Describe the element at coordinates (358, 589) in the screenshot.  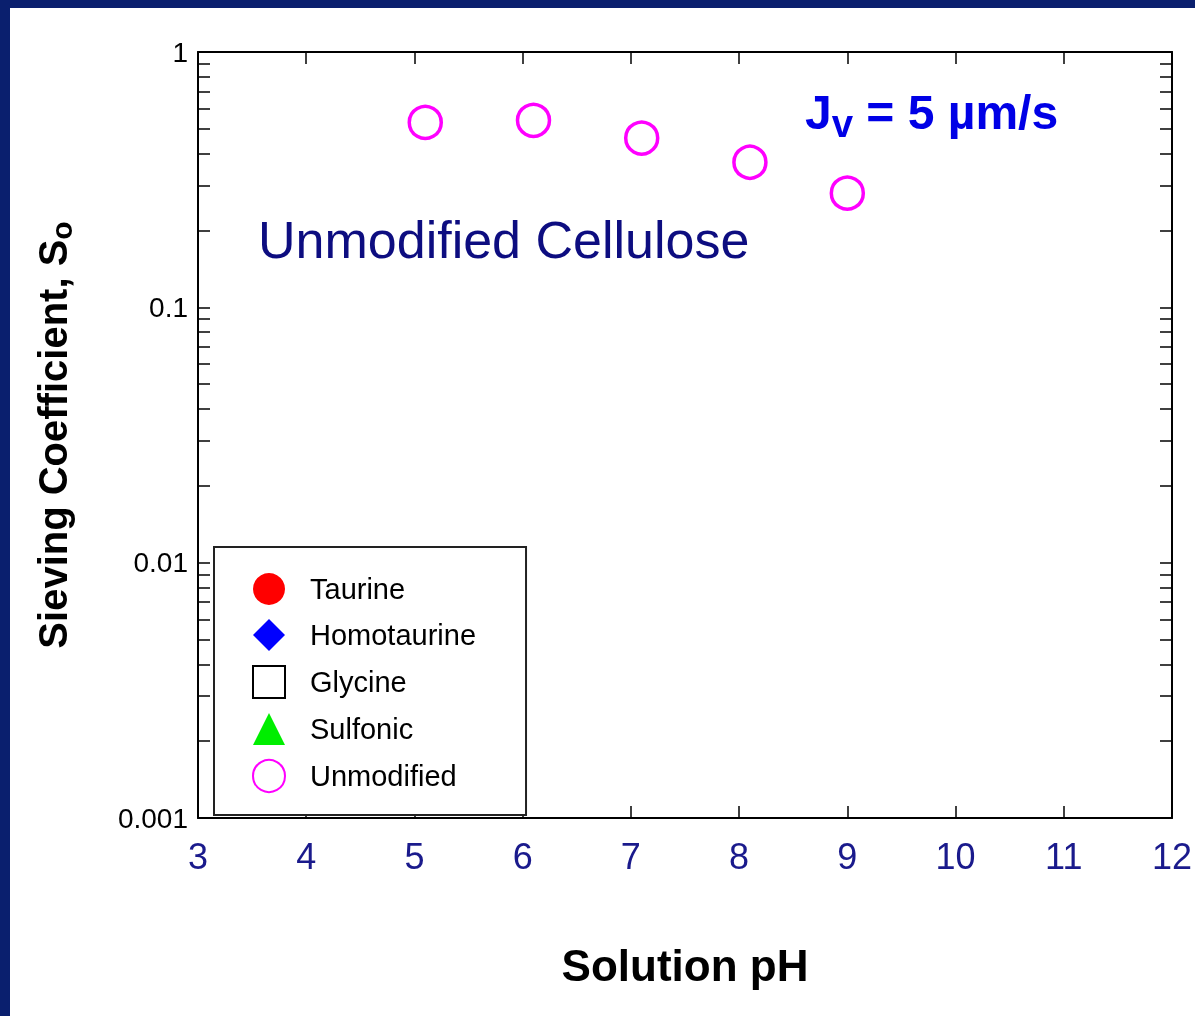
I see `legend-label: Taurine` at that location.